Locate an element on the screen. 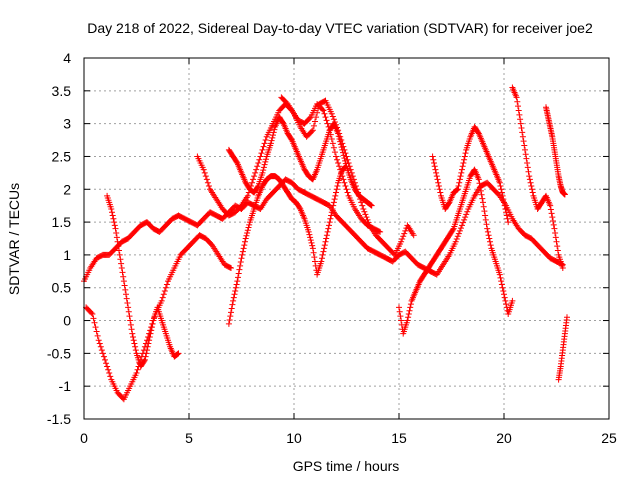 Image resolution: width=640 pixels, height=480 pixels. y-tick-label: 0 is located at coordinates (67, 321).